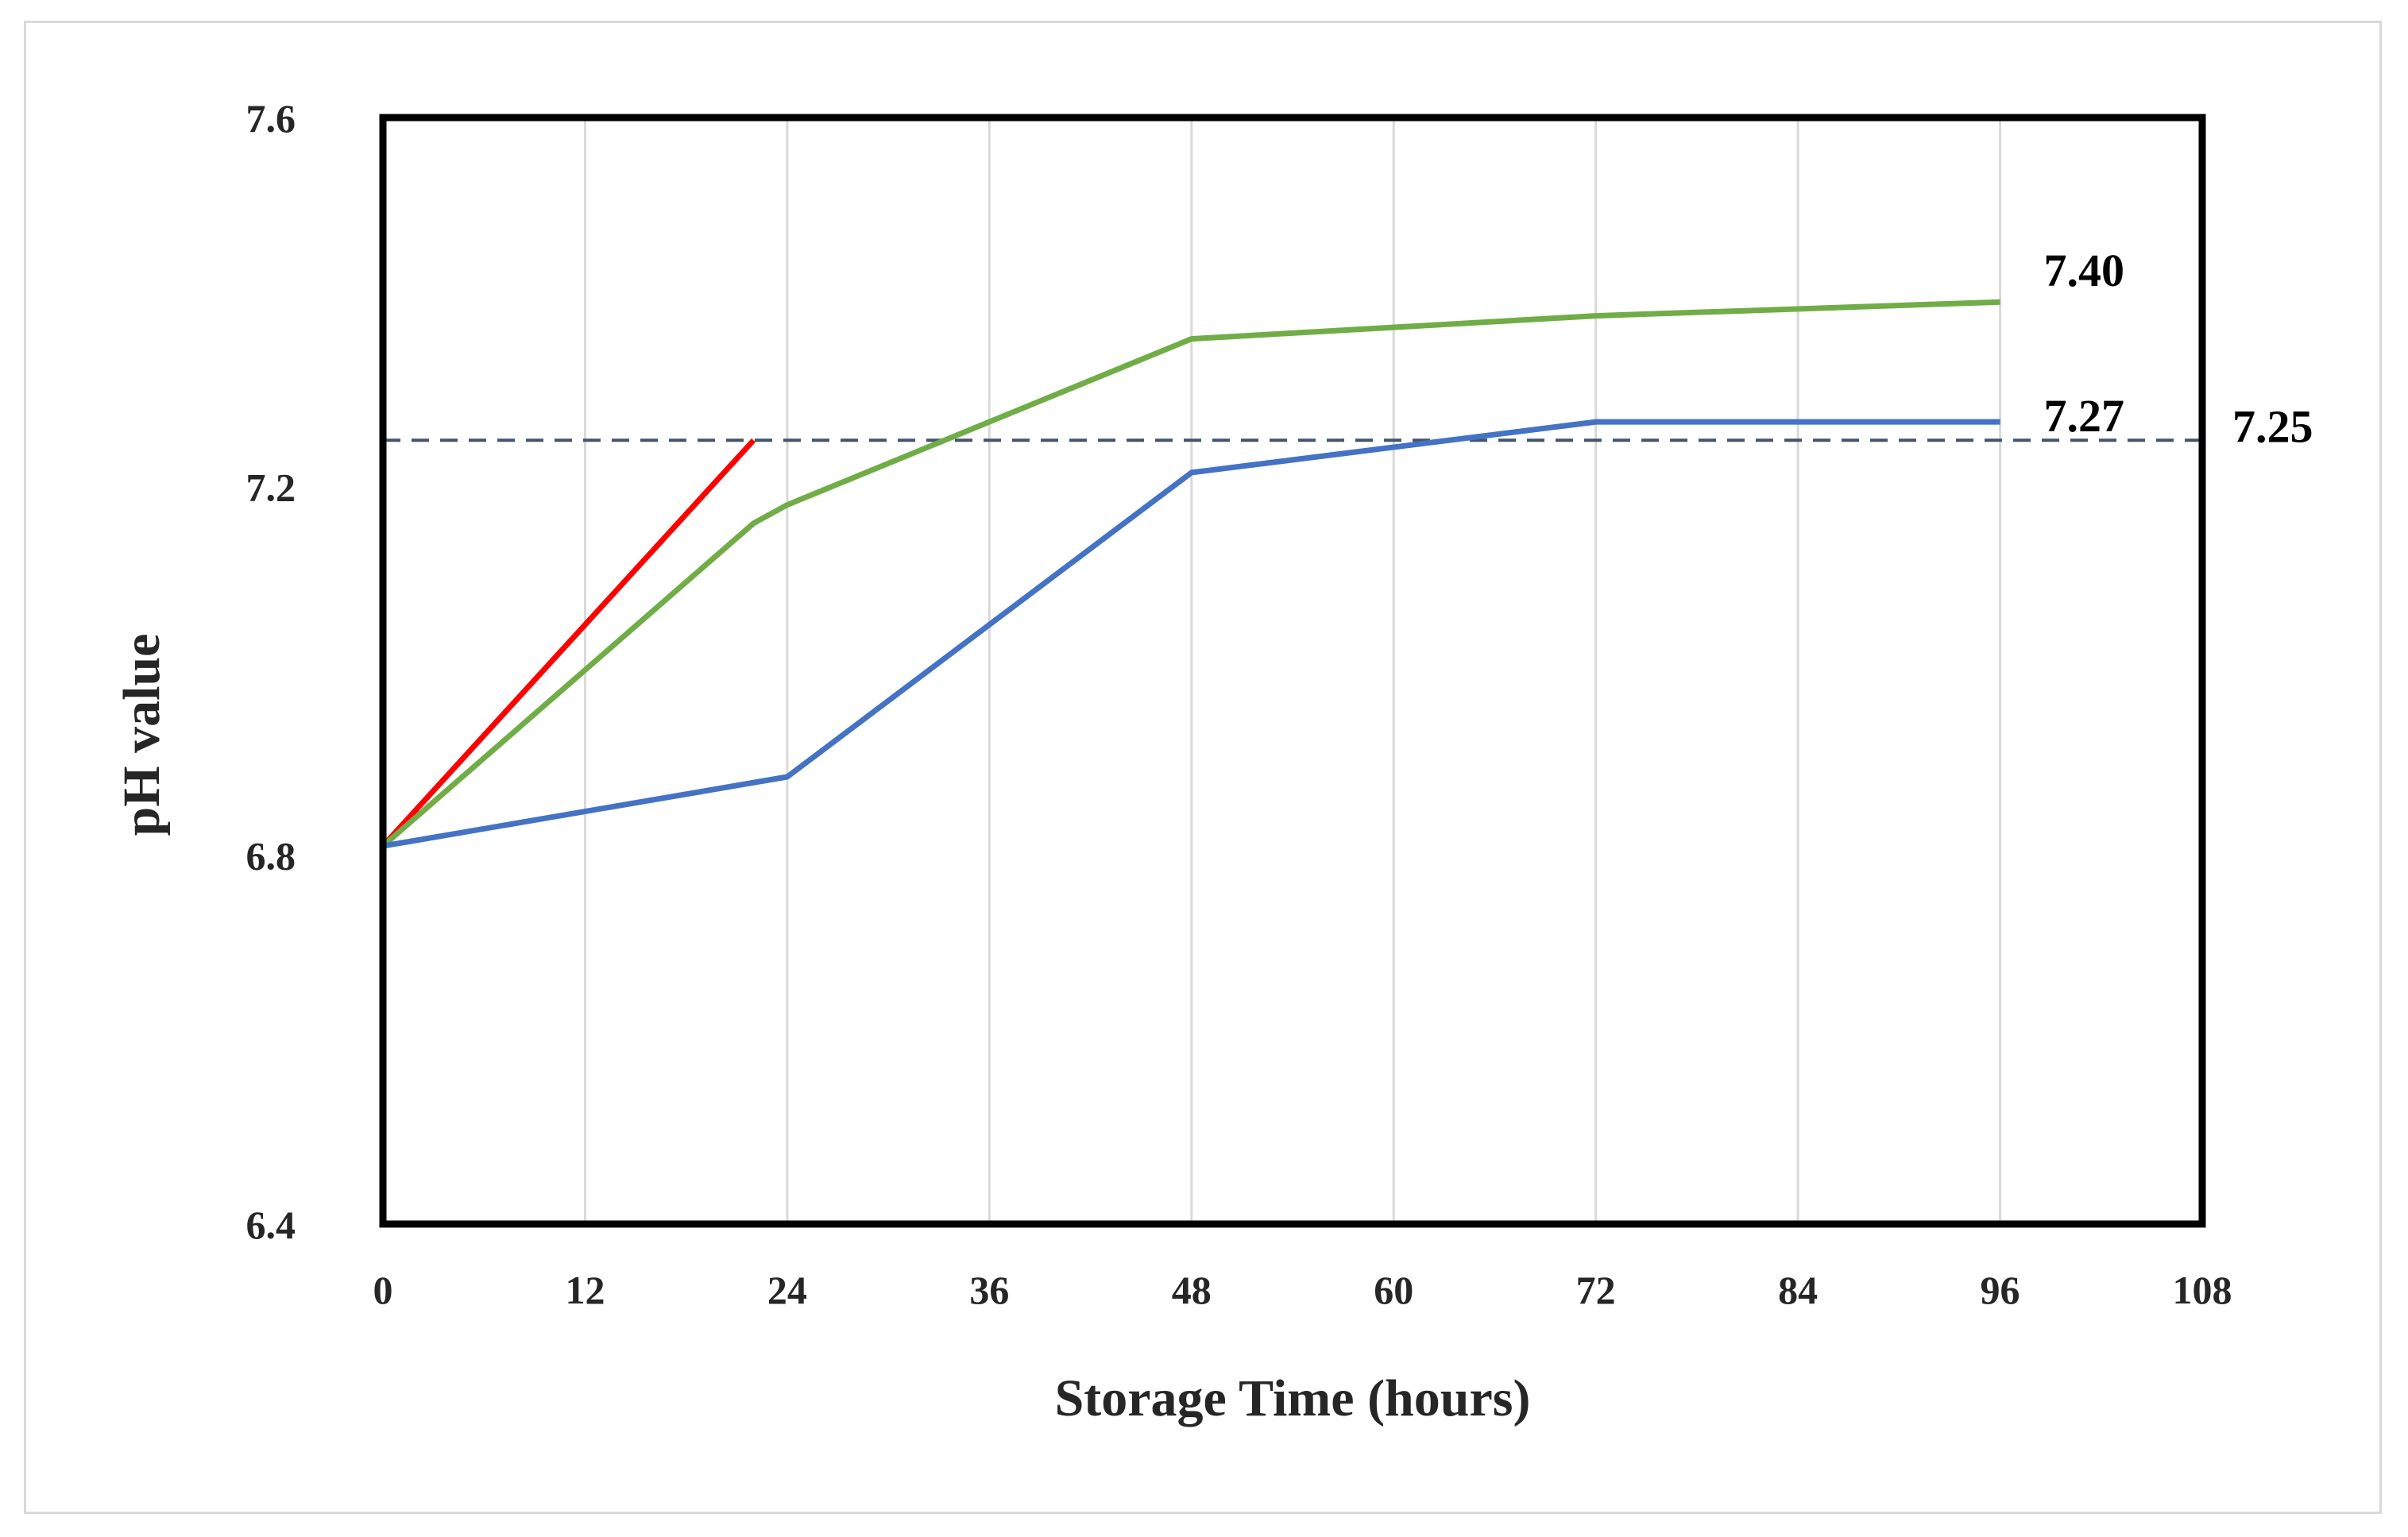 The image size is (2408, 1537). Describe the element at coordinates (271, 119) in the screenshot. I see `y-tick-label: 7.6` at that location.